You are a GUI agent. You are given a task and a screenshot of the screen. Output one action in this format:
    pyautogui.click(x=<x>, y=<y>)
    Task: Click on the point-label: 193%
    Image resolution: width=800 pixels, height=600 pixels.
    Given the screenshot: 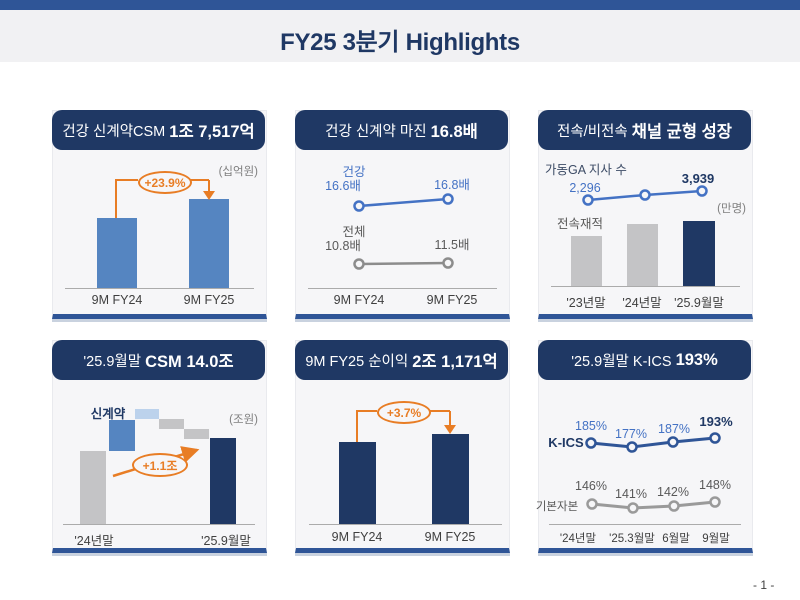 What is the action you would take?
    pyautogui.click(x=716, y=421)
    